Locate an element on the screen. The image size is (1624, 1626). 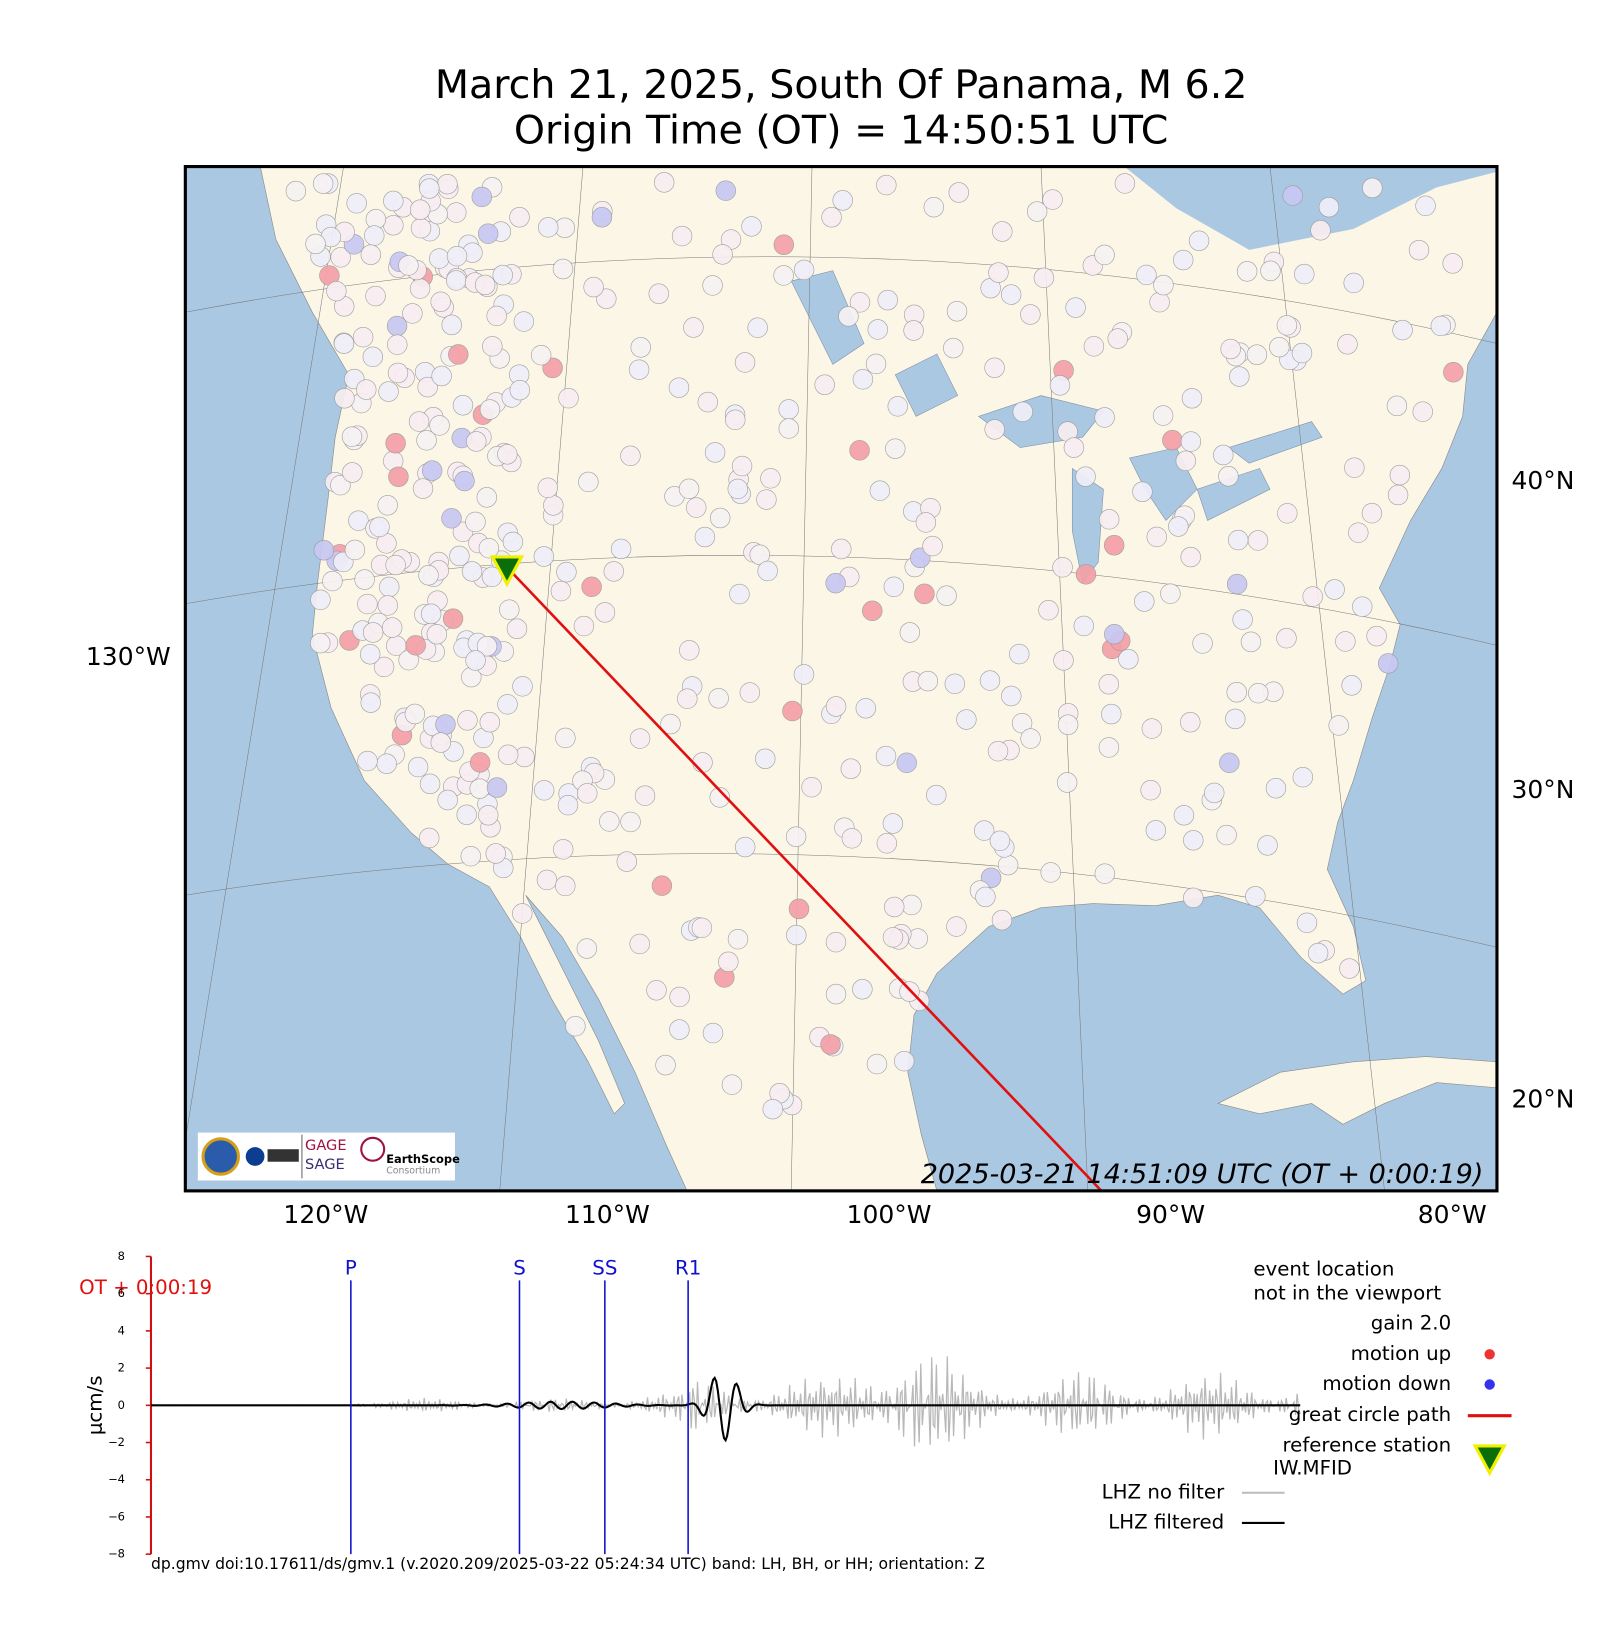
map-left-label: 130°W is located at coordinates (128, 656).